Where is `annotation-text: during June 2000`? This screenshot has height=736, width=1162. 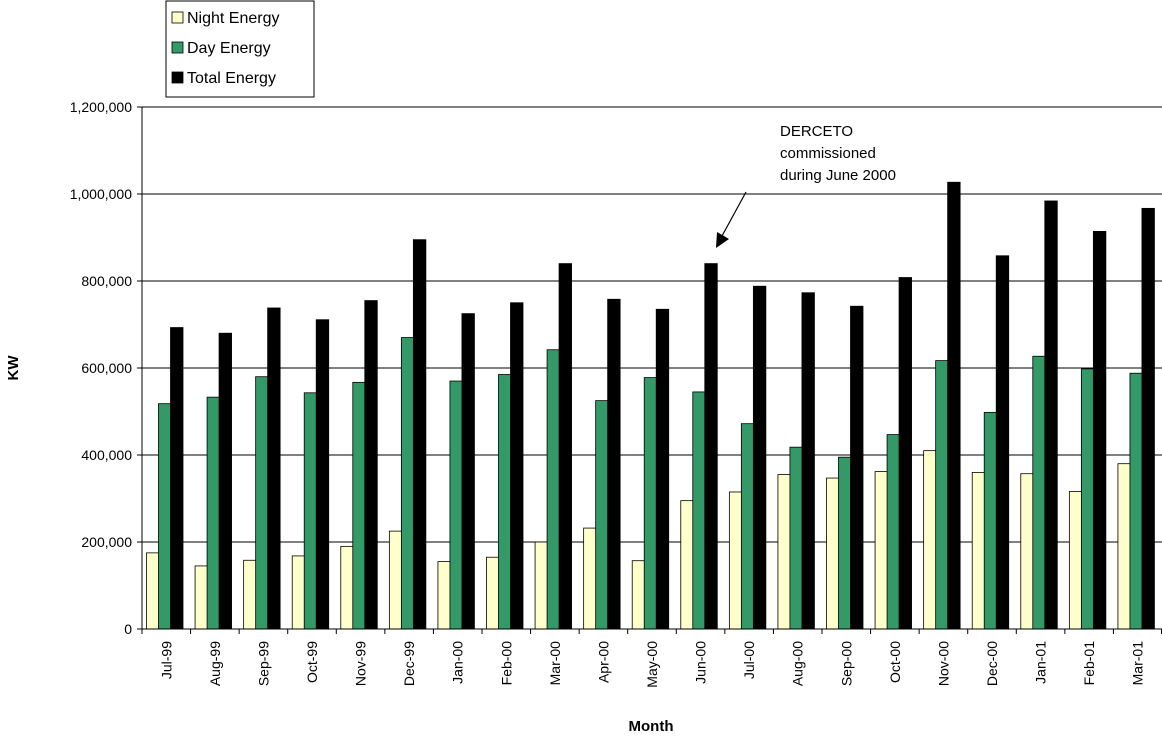
annotation-text: during June 2000 is located at coordinates (838, 175).